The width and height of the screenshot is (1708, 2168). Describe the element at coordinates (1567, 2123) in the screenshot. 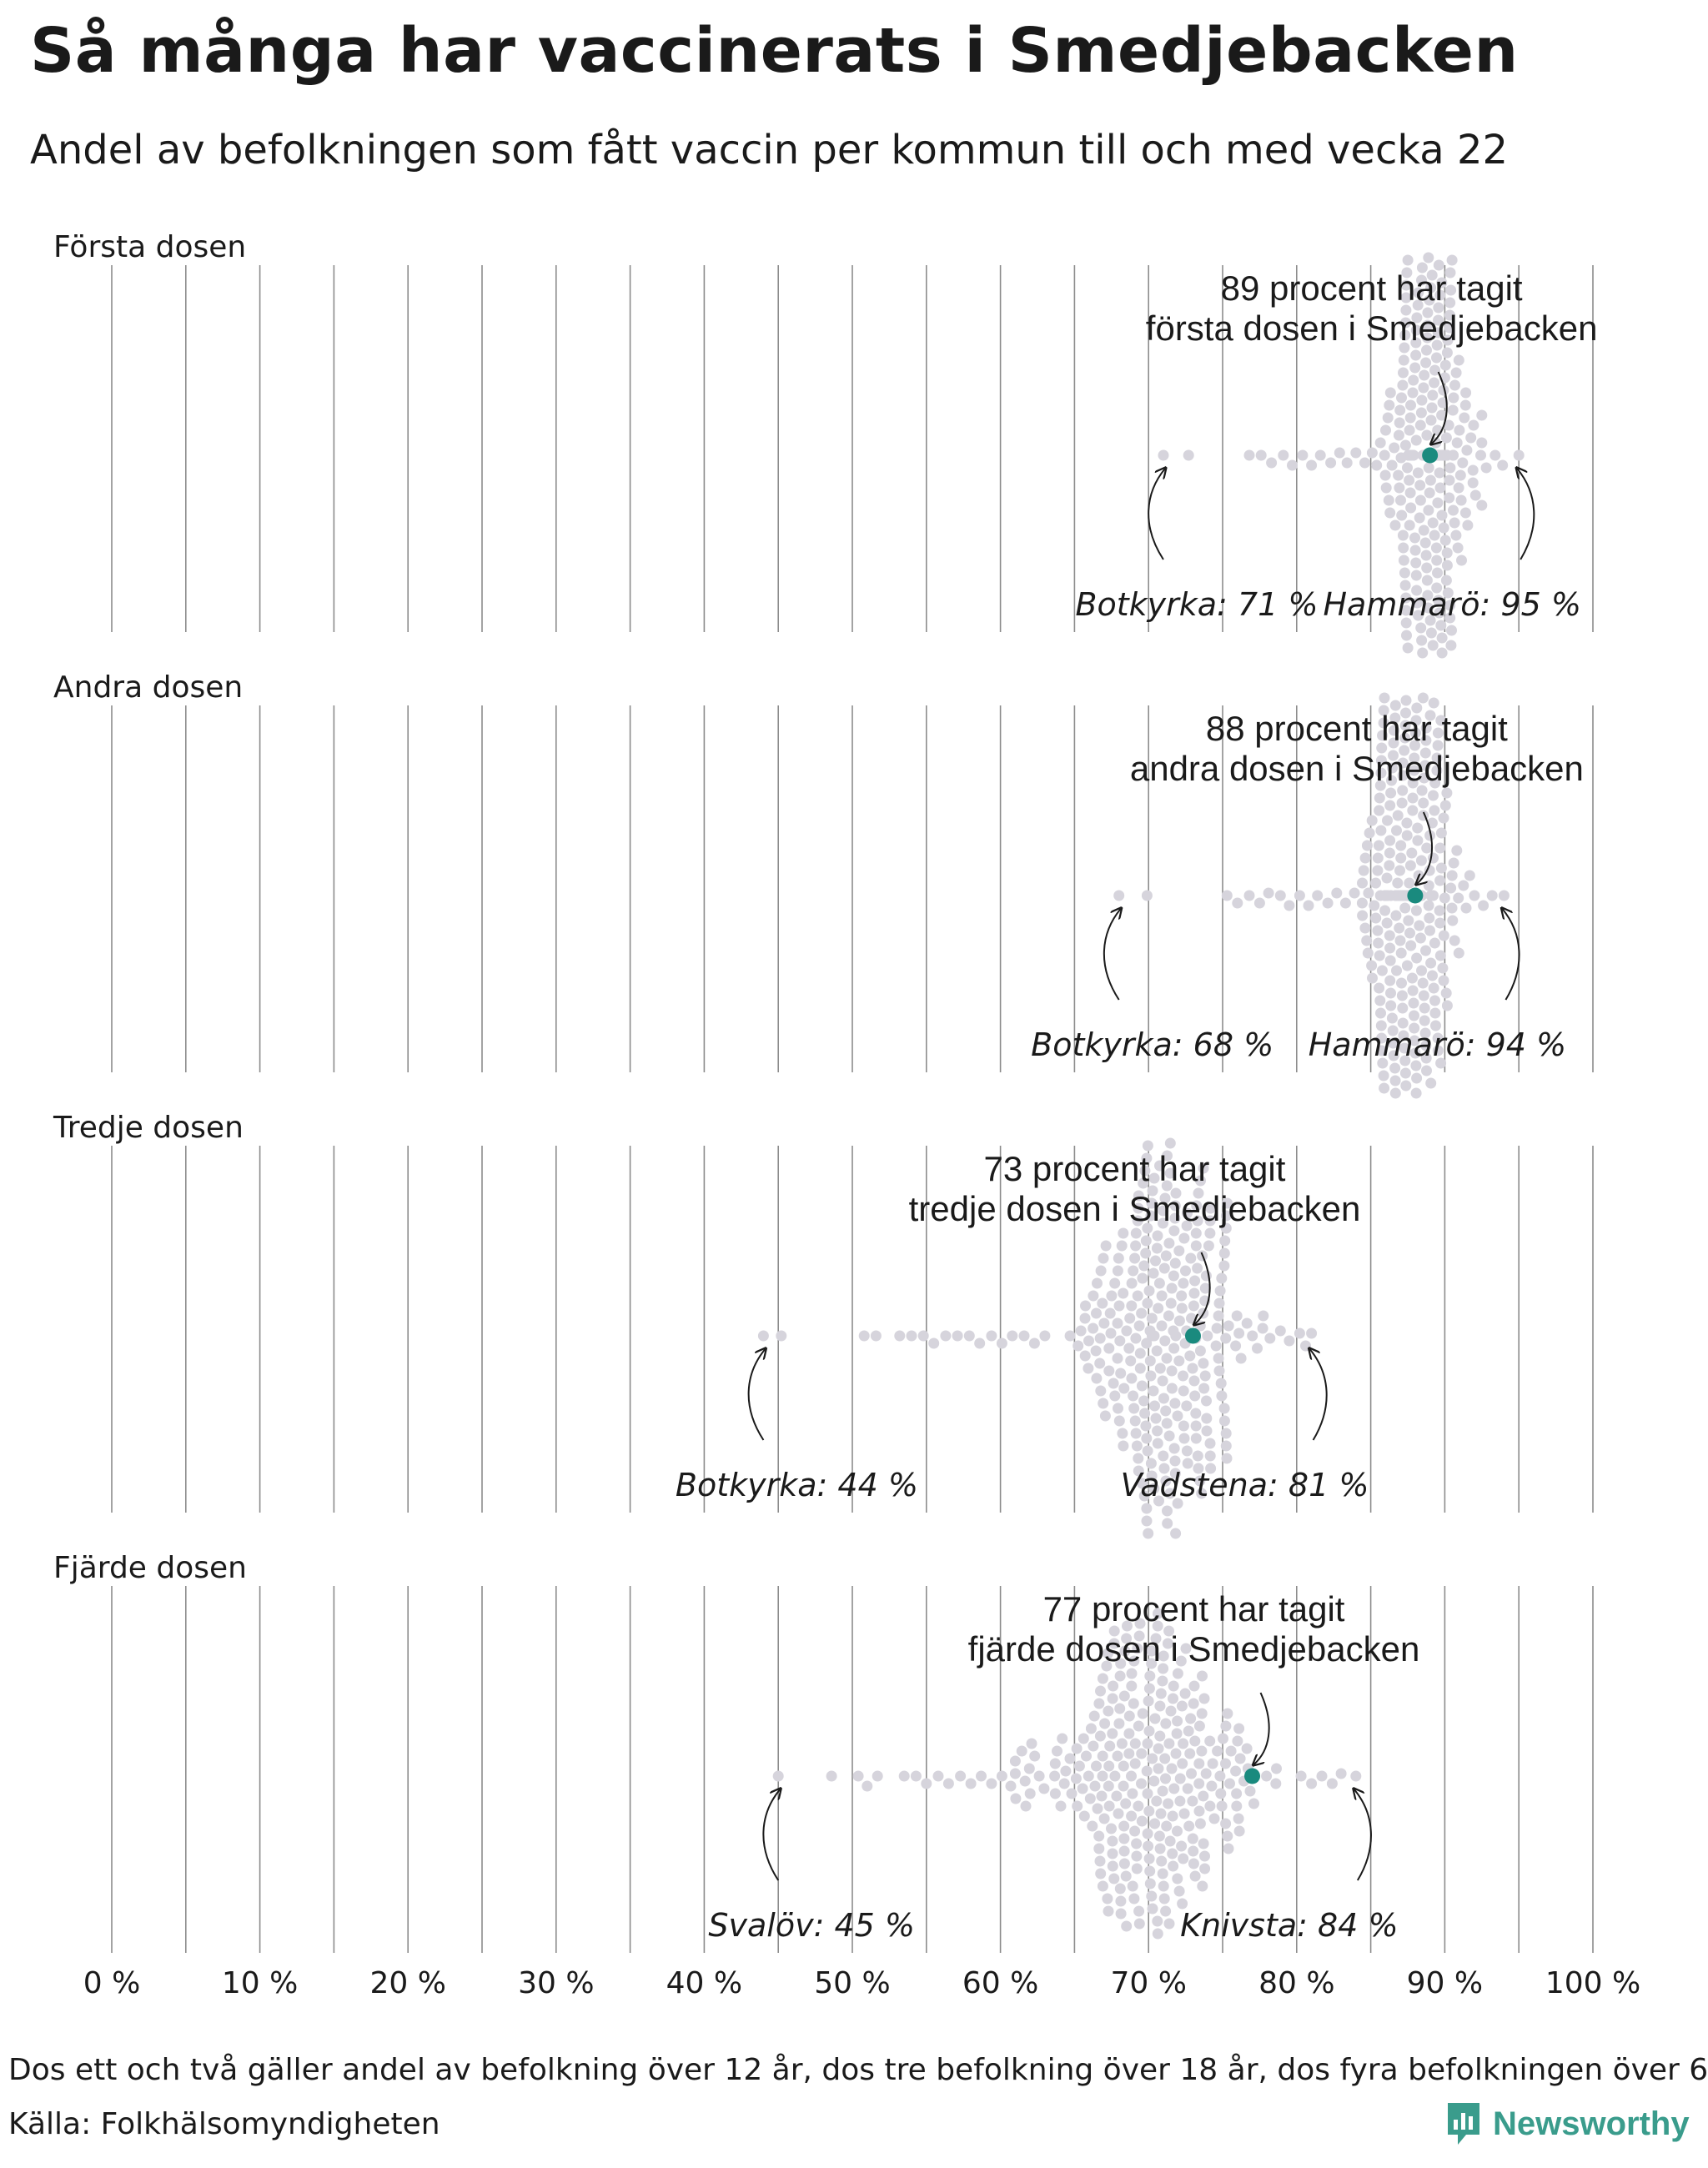

I see `brand-logo: Newsworthy` at that location.